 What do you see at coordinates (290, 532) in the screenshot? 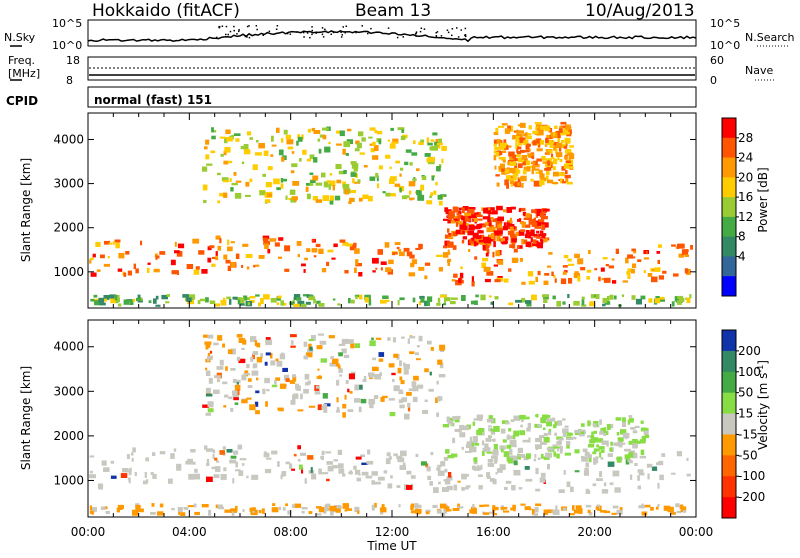
I see `time-tick-label: 08:00` at bounding box center [290, 532].